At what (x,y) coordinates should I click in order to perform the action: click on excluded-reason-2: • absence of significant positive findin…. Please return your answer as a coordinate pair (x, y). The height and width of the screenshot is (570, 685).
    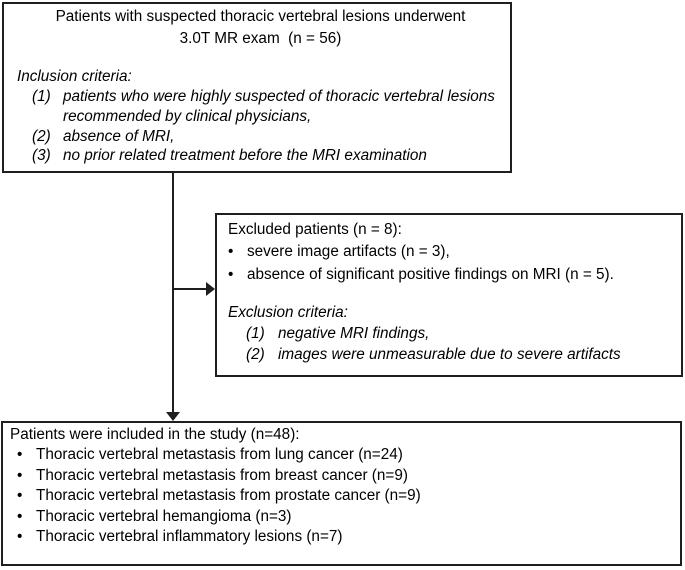
    Looking at the image, I should click on (453, 275).